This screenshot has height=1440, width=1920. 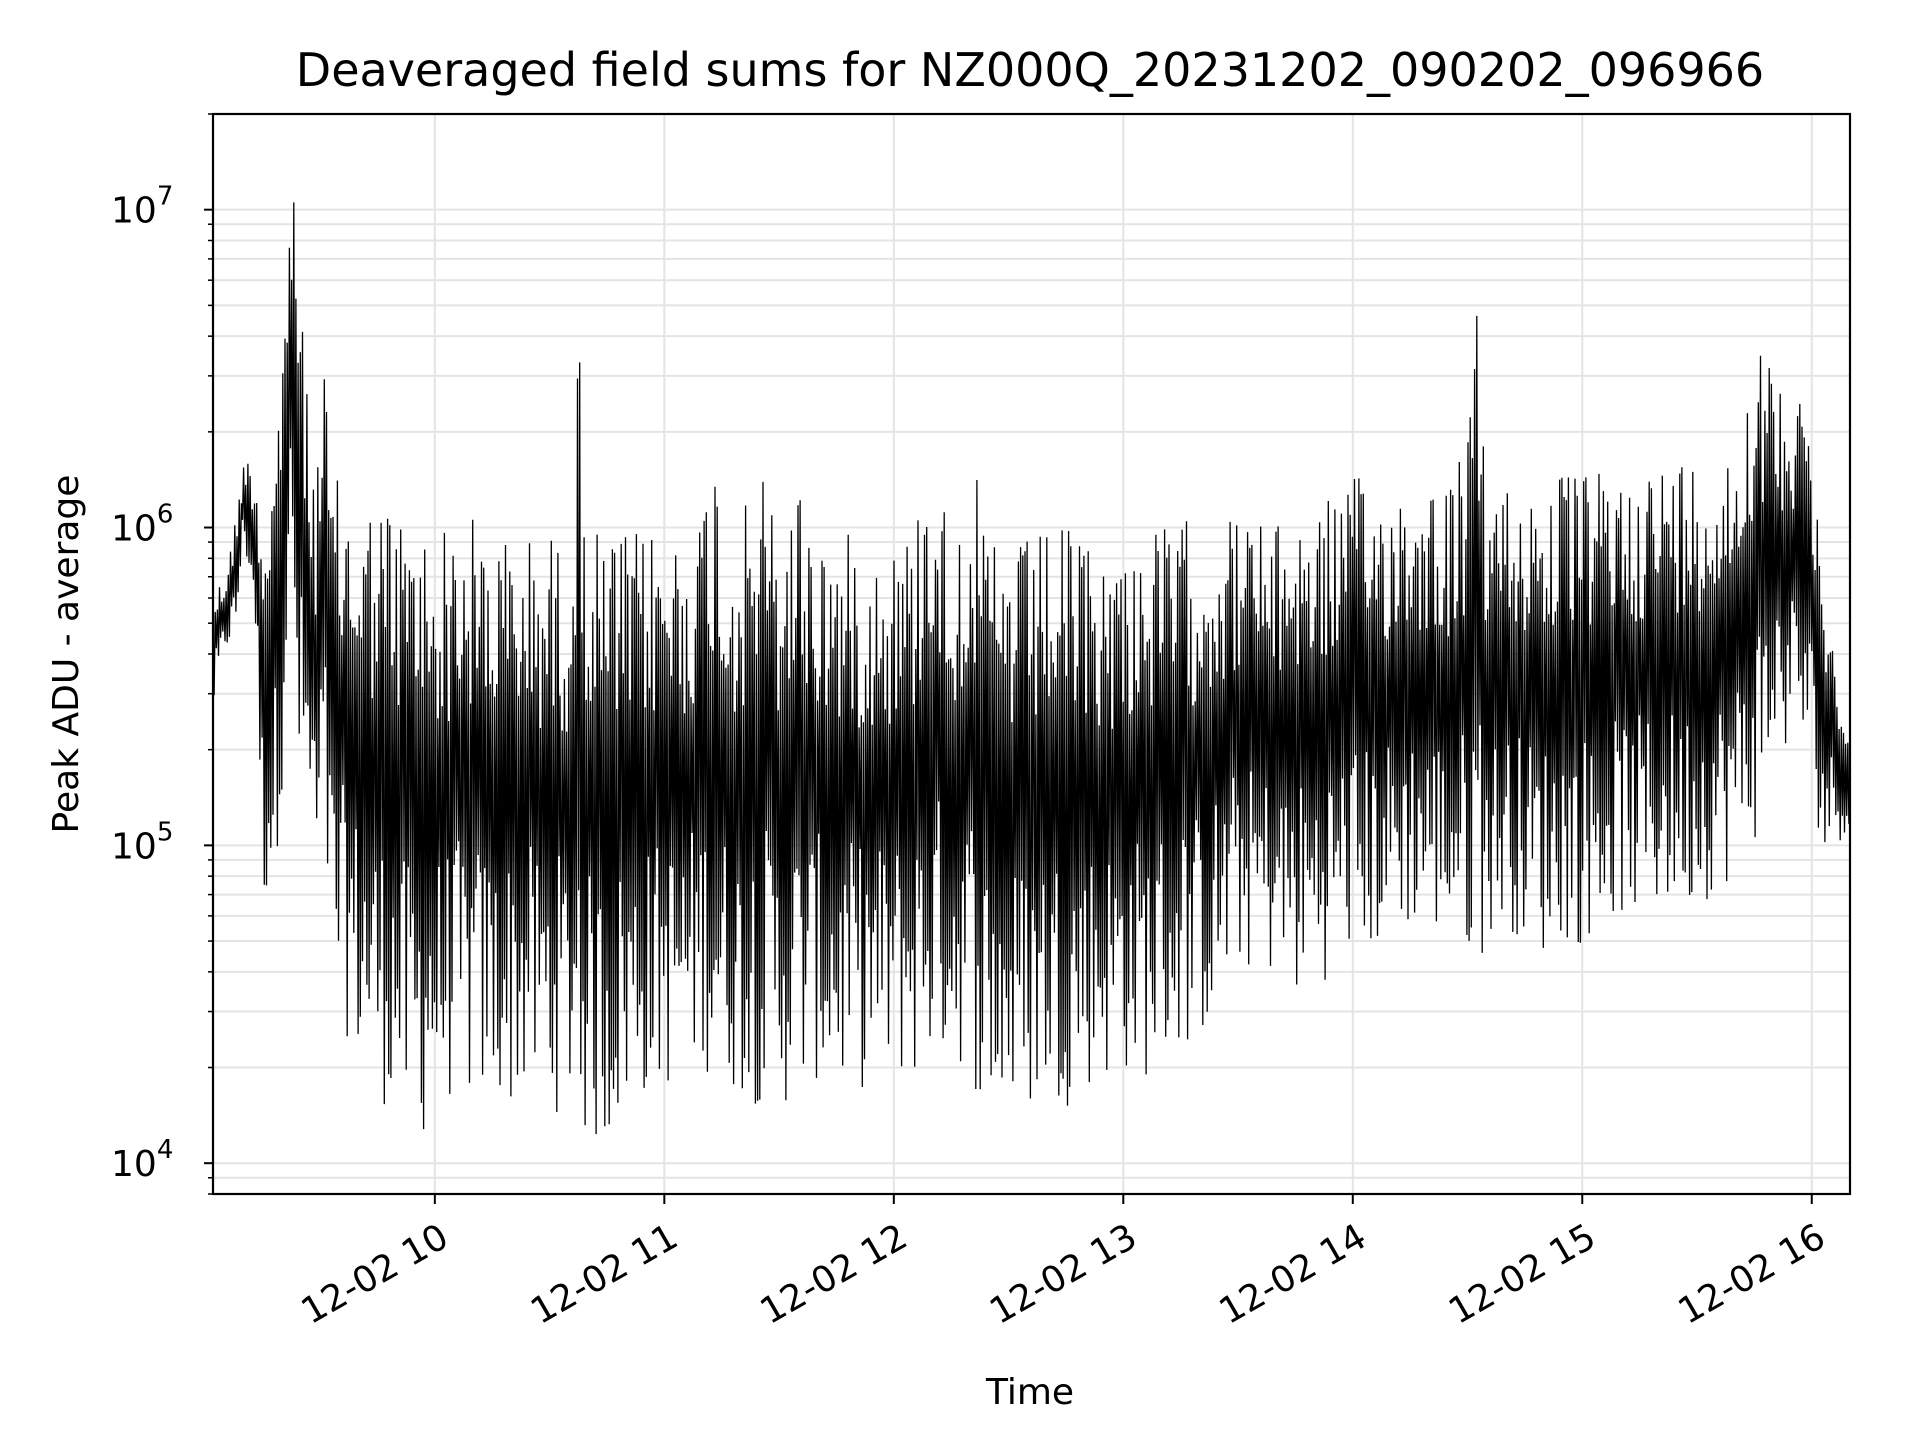 What do you see at coordinates (165, 197) in the screenshot?
I see `y-tick-exponent: 7` at bounding box center [165, 197].